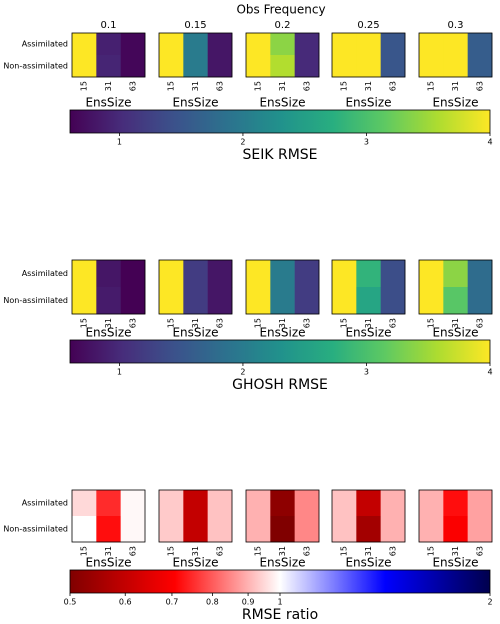 The height and width of the screenshot is (624, 500). I want to click on colorbar-tick-label: 4, so click(489, 142).